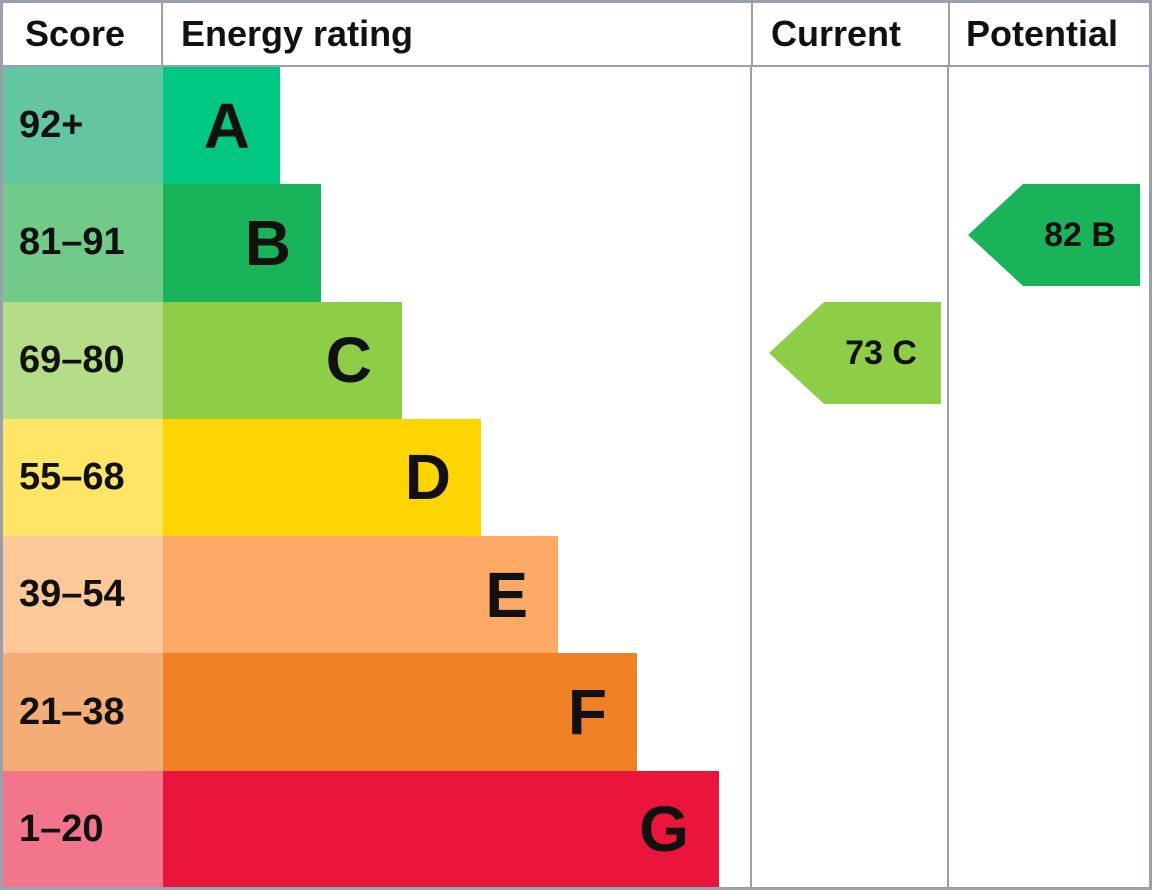  What do you see at coordinates (458, 34) in the screenshot?
I see `header-energy-rating: Energy rating` at bounding box center [458, 34].